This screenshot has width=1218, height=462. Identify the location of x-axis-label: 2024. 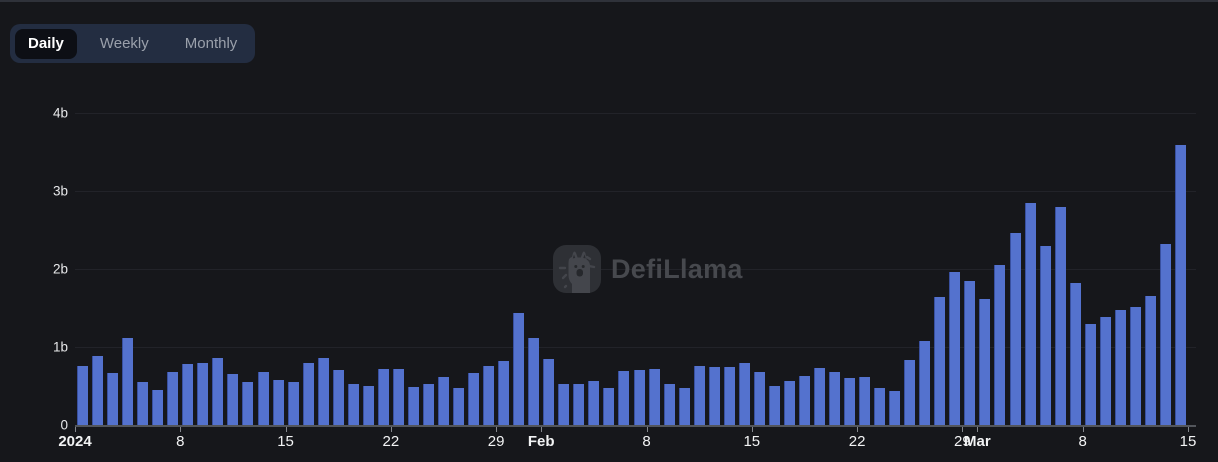
(75, 441).